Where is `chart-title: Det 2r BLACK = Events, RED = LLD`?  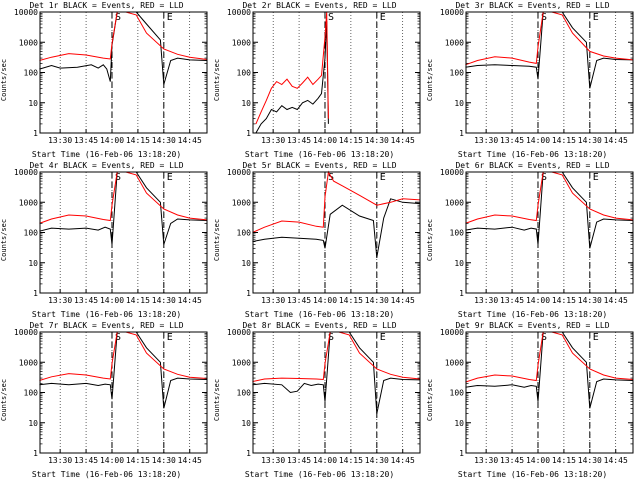
chart-title: Det 2r BLACK = Events, RED = LLD is located at coordinates (319, 5).